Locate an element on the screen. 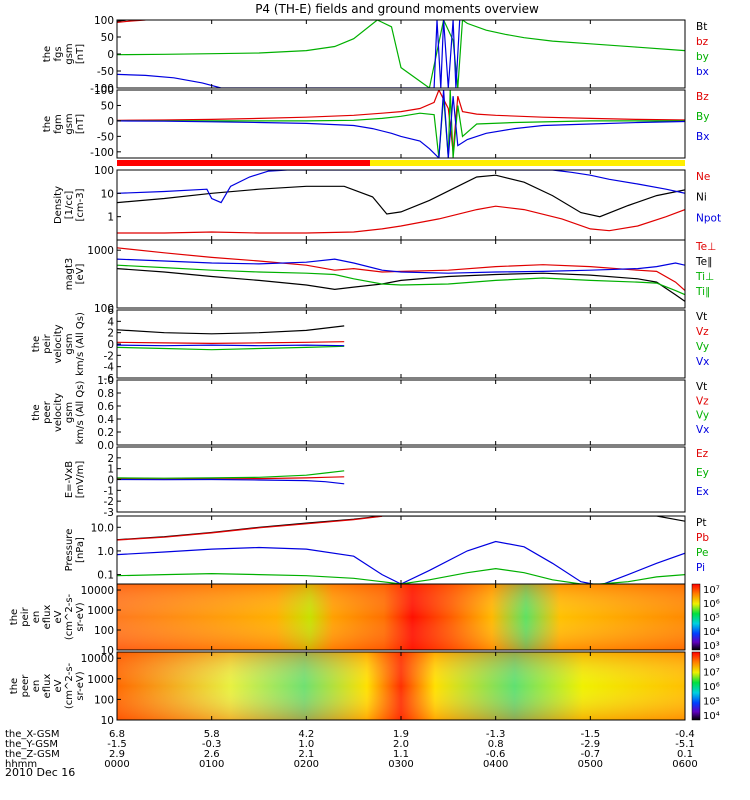  y-axis-label-line: velocity is located at coordinates (58, 343).